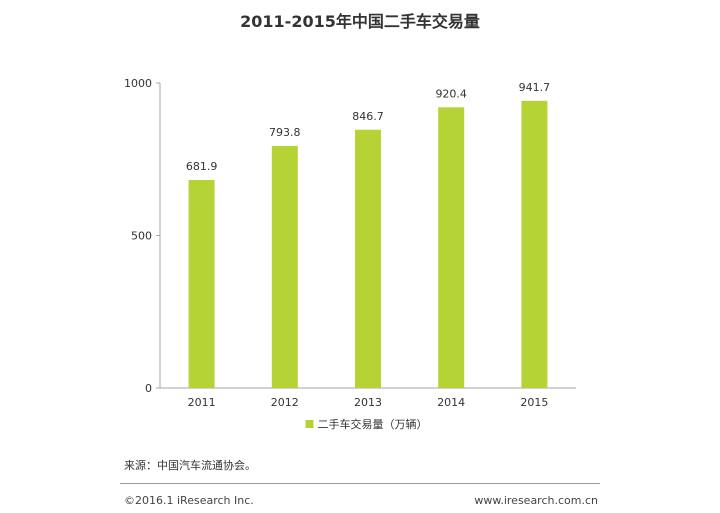  Describe the element at coordinates (368, 116) in the screenshot. I see `data-label: 846.7` at that location.